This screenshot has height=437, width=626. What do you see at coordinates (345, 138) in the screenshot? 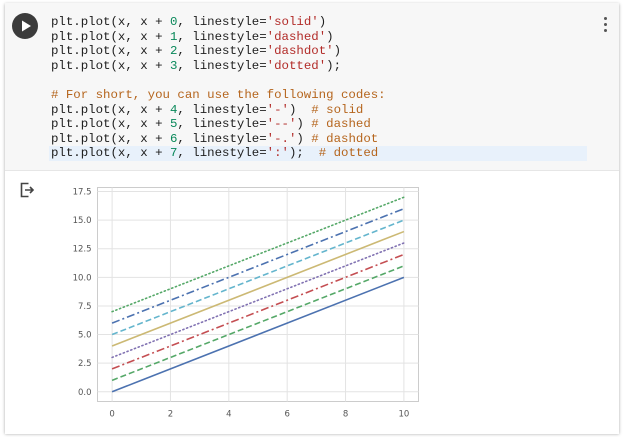
I see `code-token: # dashdot` at bounding box center [345, 138].